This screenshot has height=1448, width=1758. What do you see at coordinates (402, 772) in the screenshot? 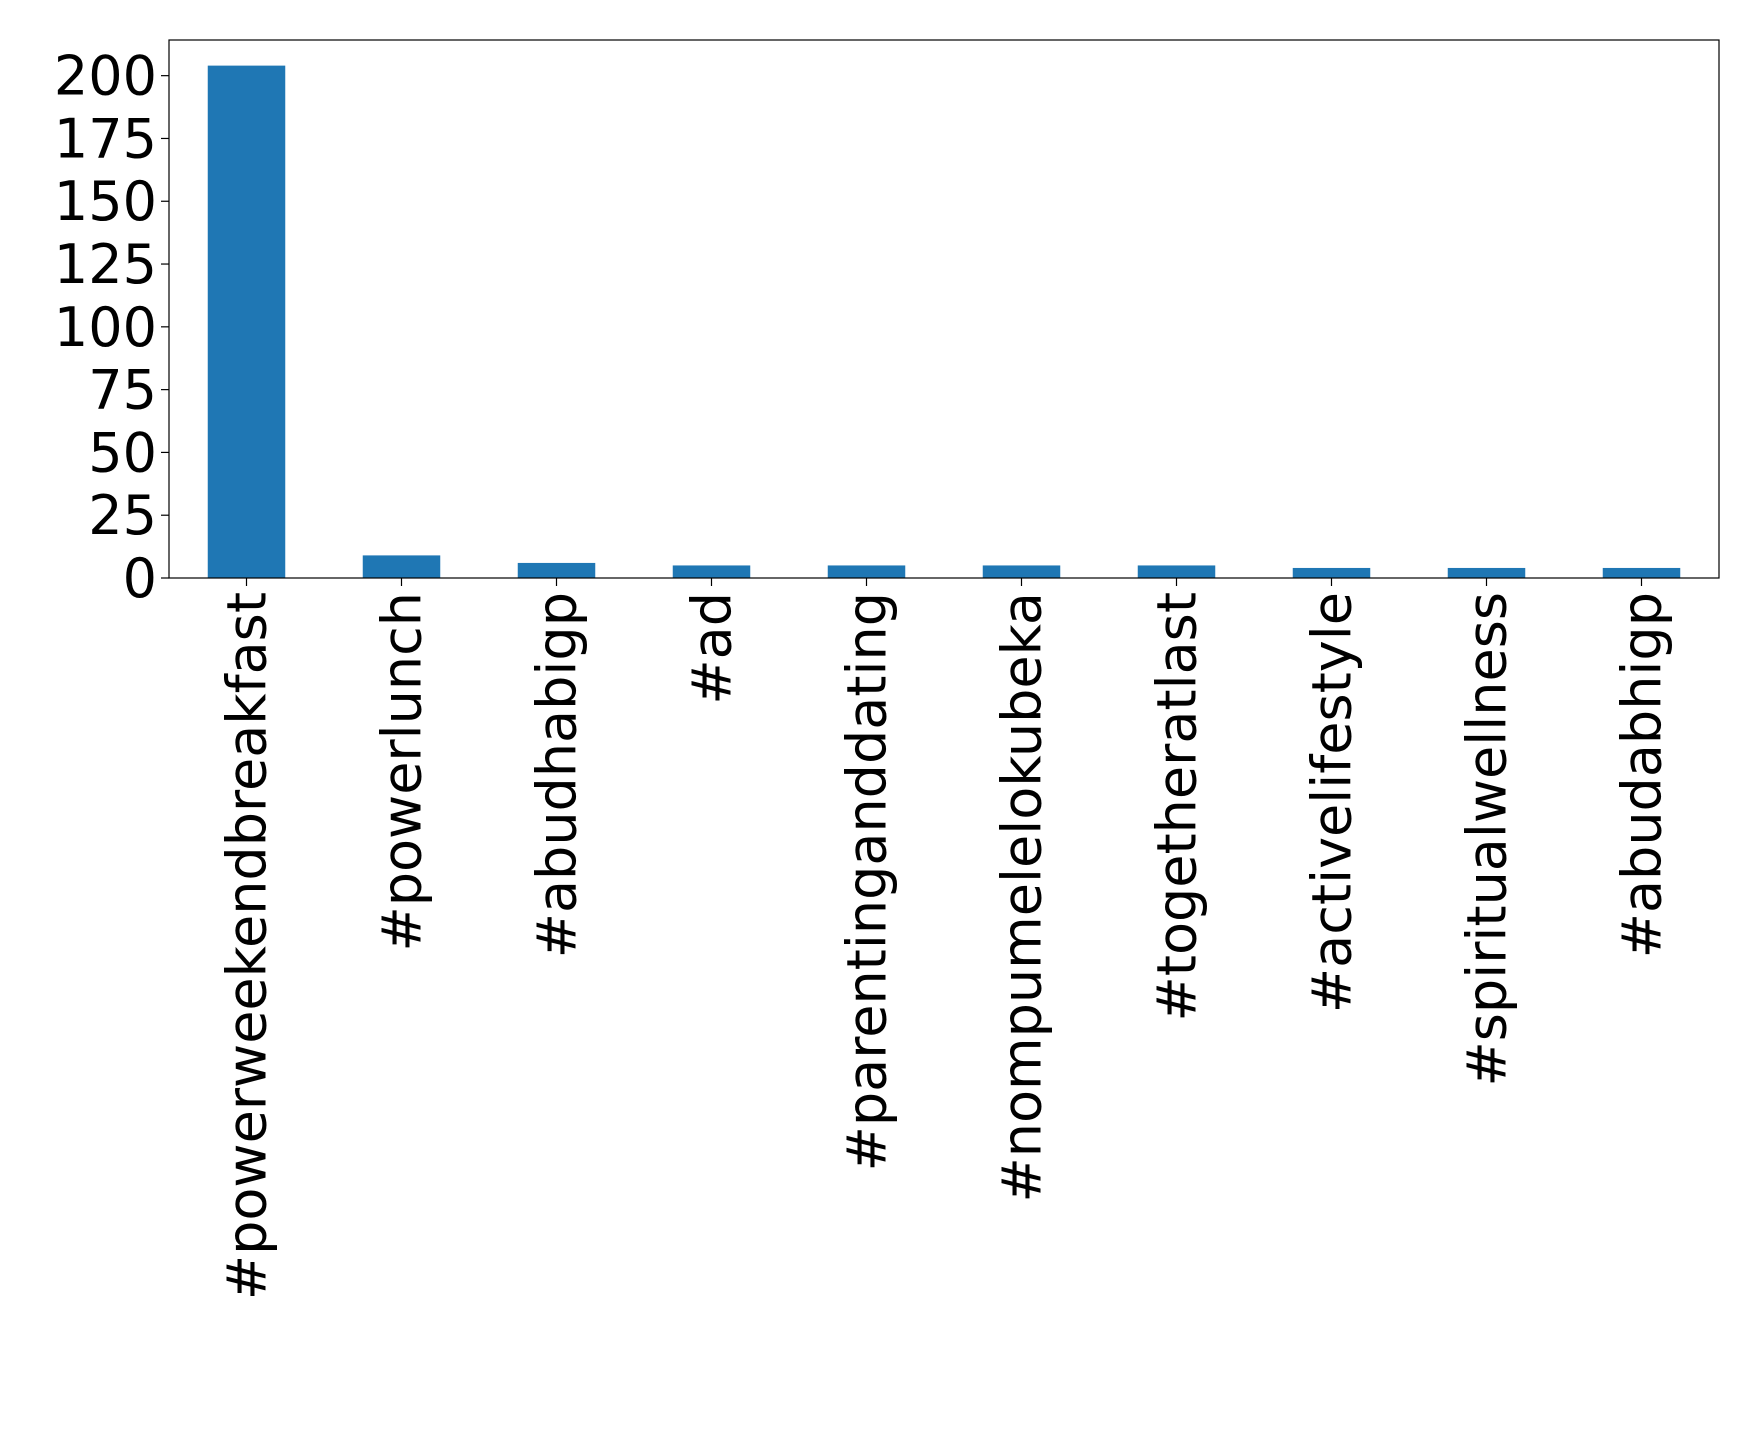
I see `x-tick-label: #powerlunch` at bounding box center [402, 772].